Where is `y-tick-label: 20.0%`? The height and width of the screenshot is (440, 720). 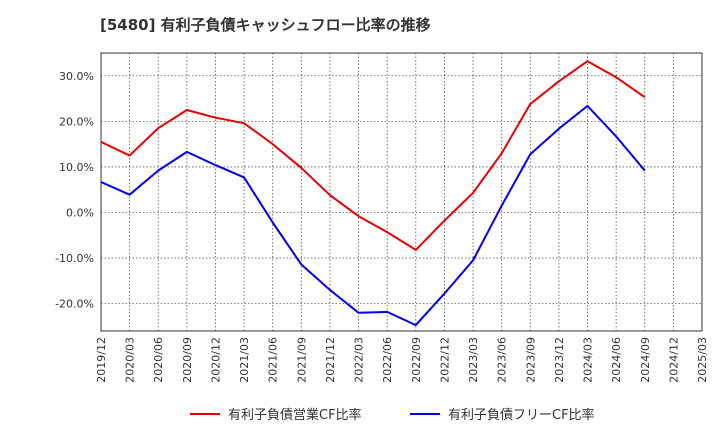 y-tick-label: 20.0% is located at coordinates (76, 121).